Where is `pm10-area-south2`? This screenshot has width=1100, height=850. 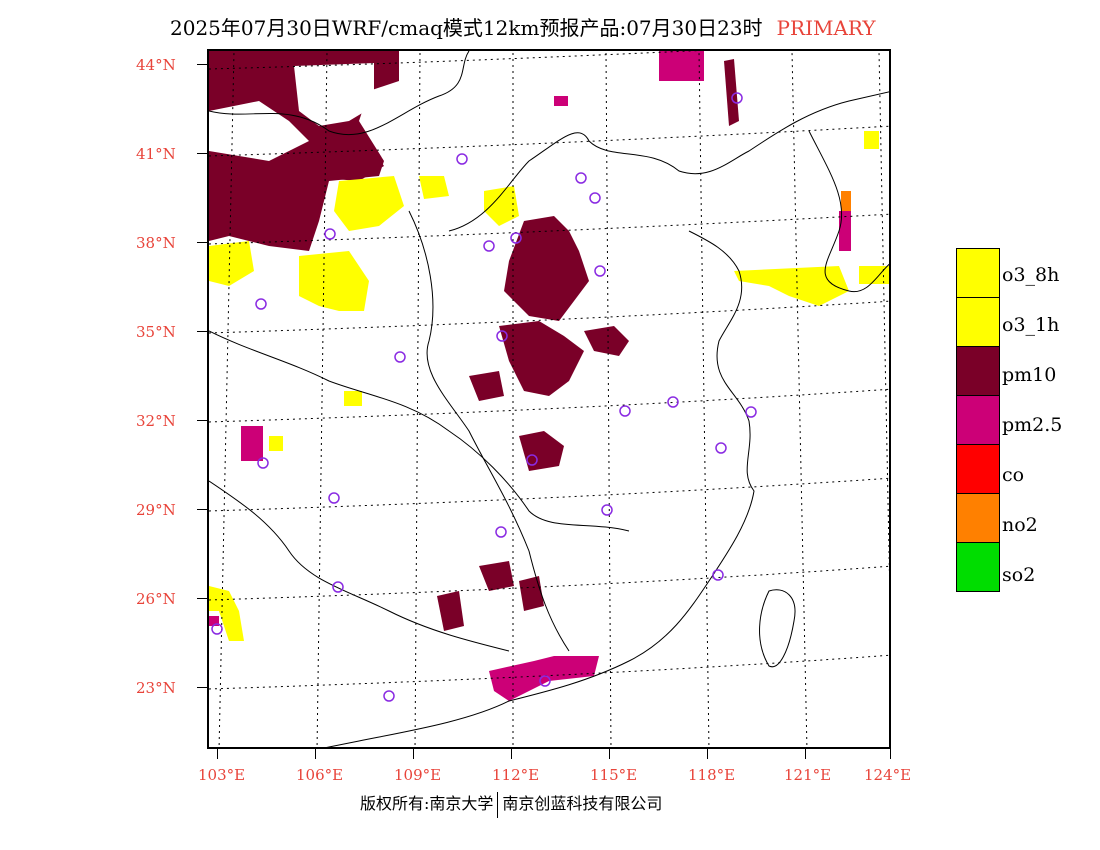 pm10-area-south2 is located at coordinates (496, 576).